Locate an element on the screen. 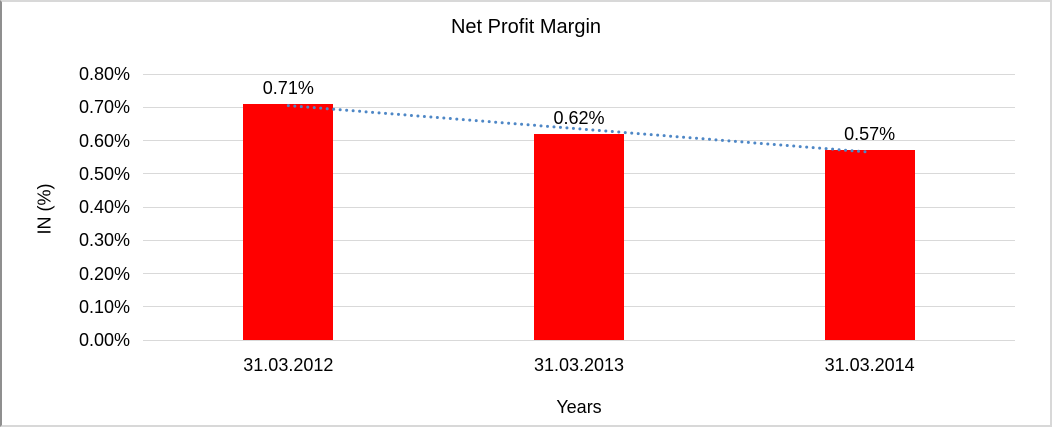 This screenshot has height=427, width=1052. data-label: 0.57% is located at coordinates (870, 134).